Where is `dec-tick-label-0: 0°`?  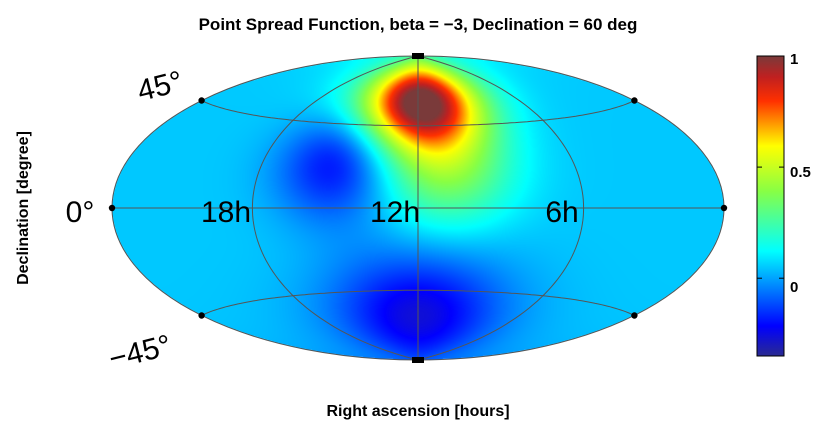 dec-tick-label-0: 0° is located at coordinates (80, 212).